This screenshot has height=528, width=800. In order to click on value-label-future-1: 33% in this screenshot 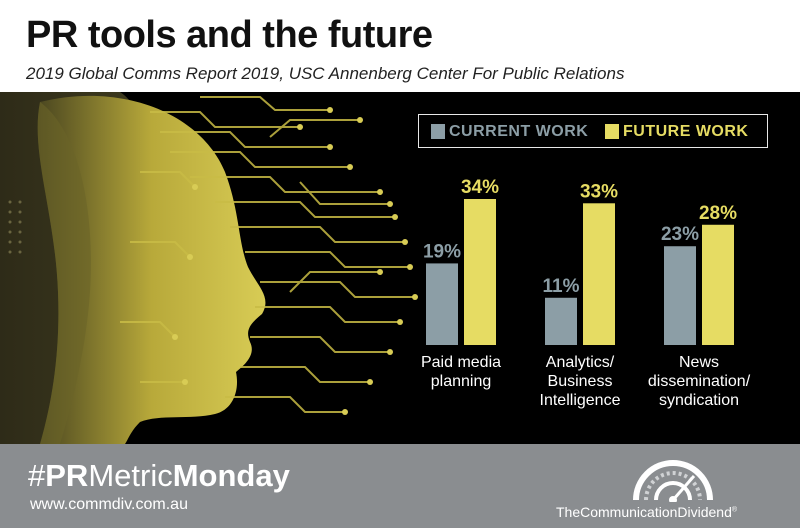, I will do `click(599, 191)`.